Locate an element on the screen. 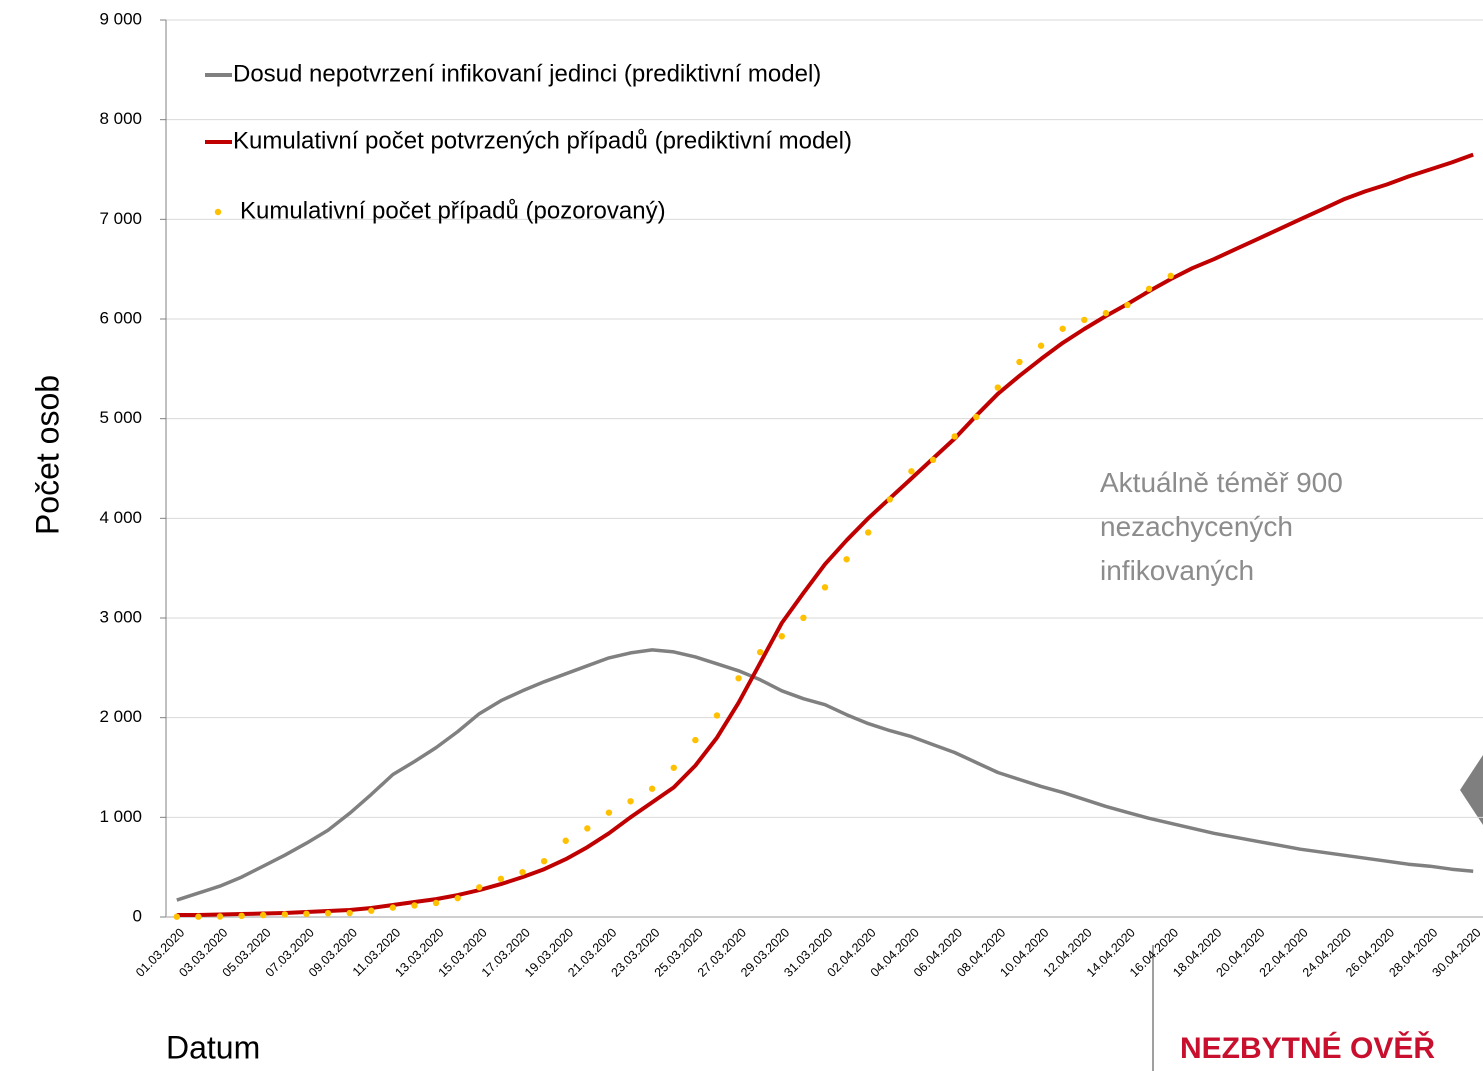 The height and width of the screenshot is (1071, 1483). y-tick-label: 1 000 is located at coordinates (120, 816).